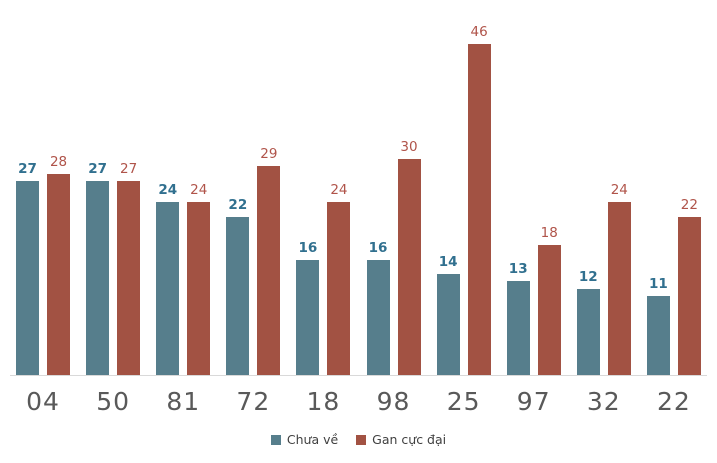 This screenshot has height=463, width=717. I want to click on bar-column: 12, so click(588, 321).